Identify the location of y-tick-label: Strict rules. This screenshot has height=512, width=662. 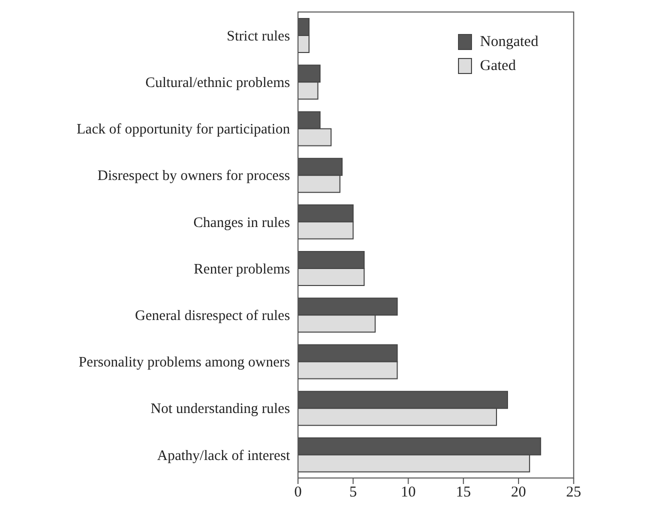
(258, 36).